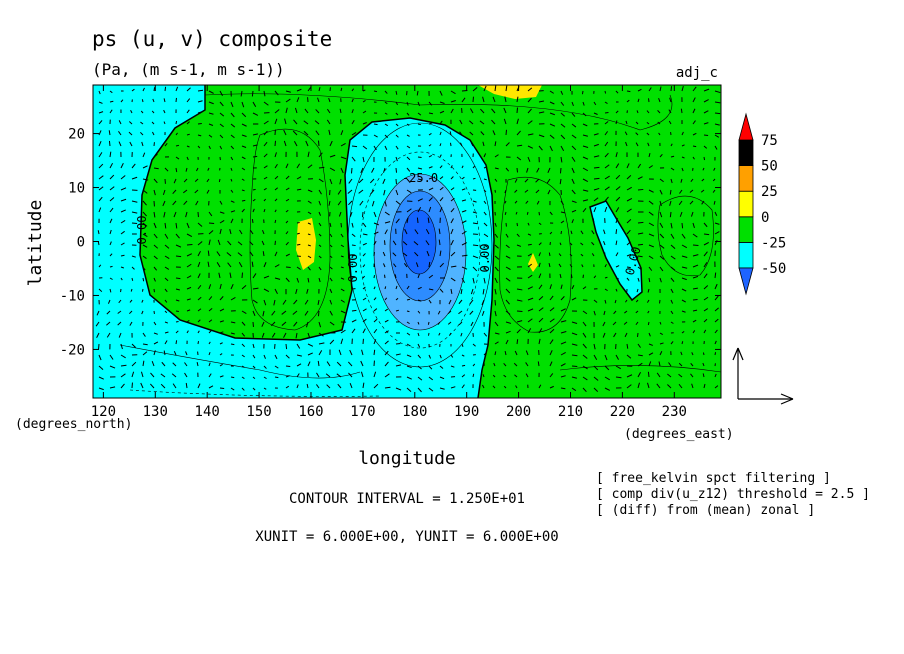 This screenshot has width=904, height=654. I want to click on y-axis-title: latitude, so click(35, 243).